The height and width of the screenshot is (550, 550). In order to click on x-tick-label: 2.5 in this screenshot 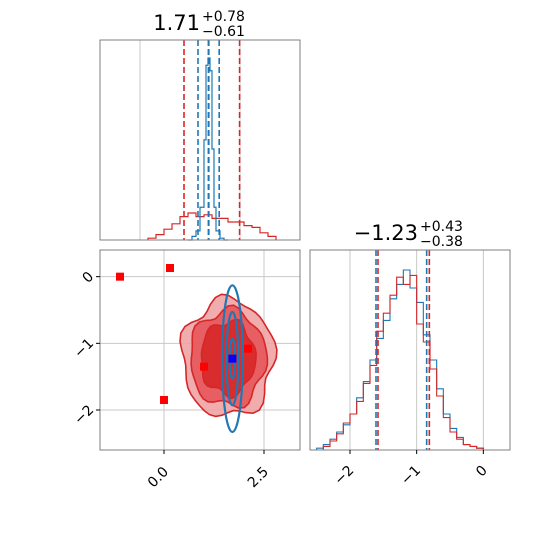, I will do `click(258, 477)`.